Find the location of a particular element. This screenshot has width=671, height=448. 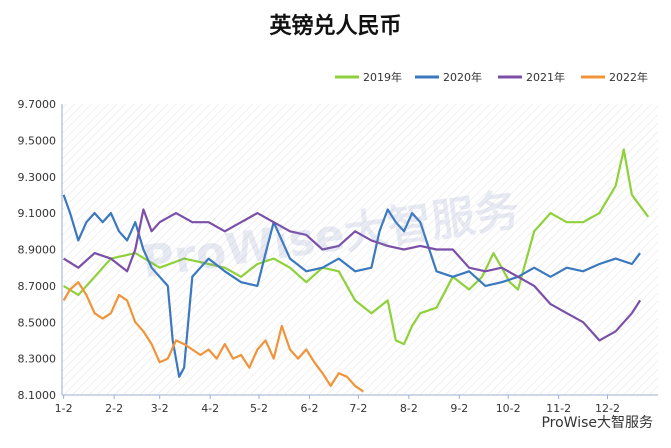

x-tick-label: 3-2 is located at coordinates (160, 408).